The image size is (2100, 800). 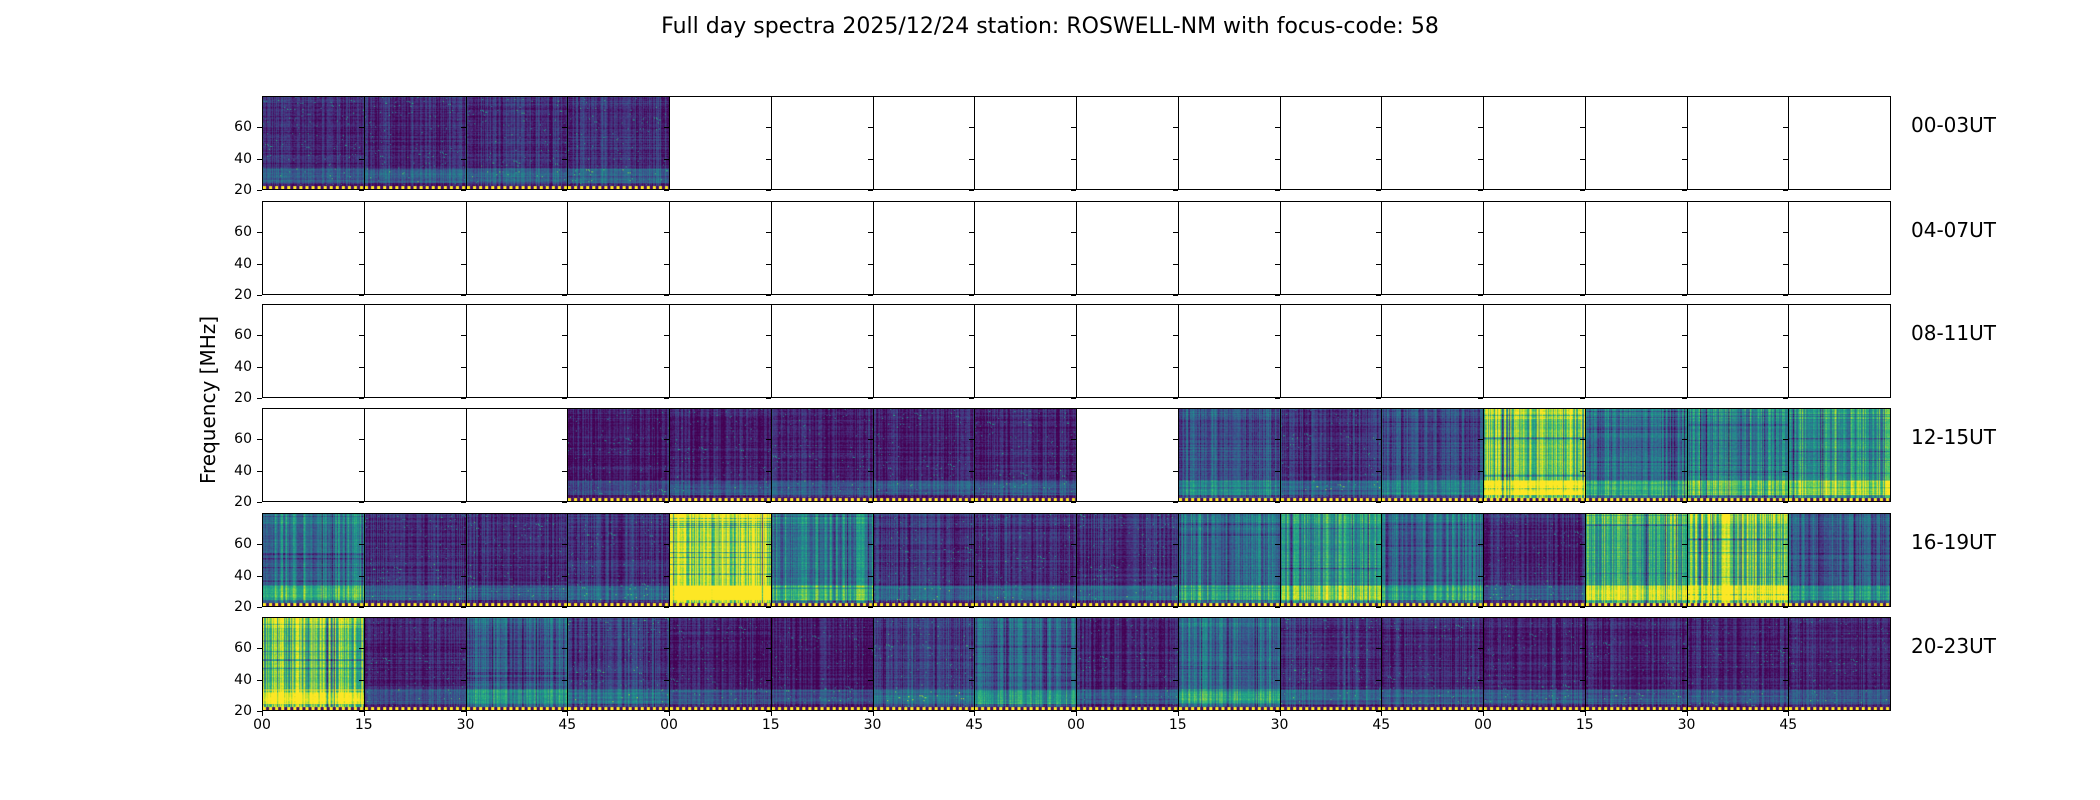 I want to click on x-tick-label: 00, so click(x=669, y=725).